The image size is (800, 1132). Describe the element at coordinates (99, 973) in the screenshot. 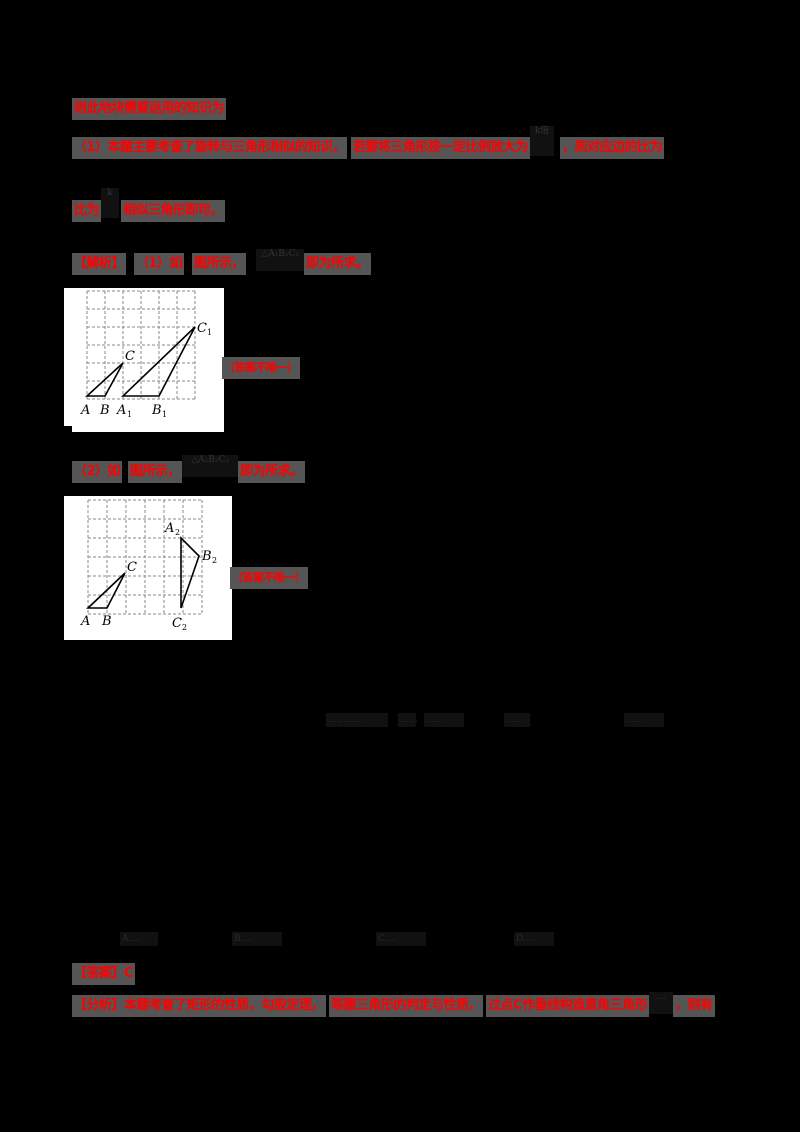

I see `answer-label: 【答案】` at that location.